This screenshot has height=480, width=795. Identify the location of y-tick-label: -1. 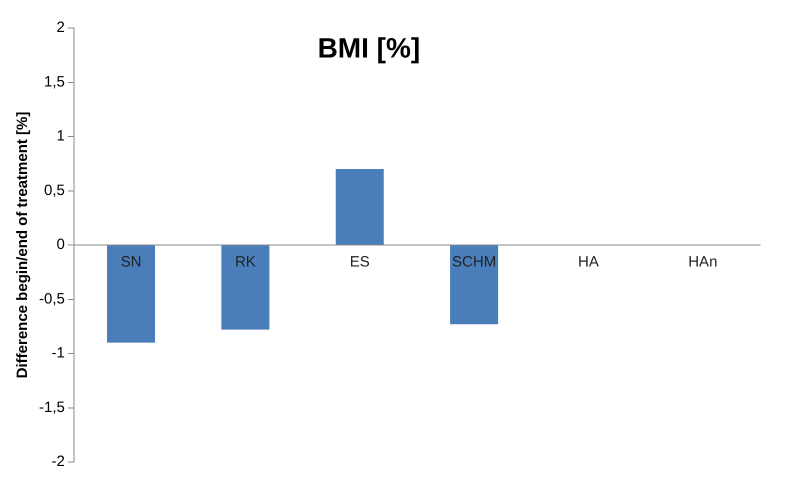
(58, 353).